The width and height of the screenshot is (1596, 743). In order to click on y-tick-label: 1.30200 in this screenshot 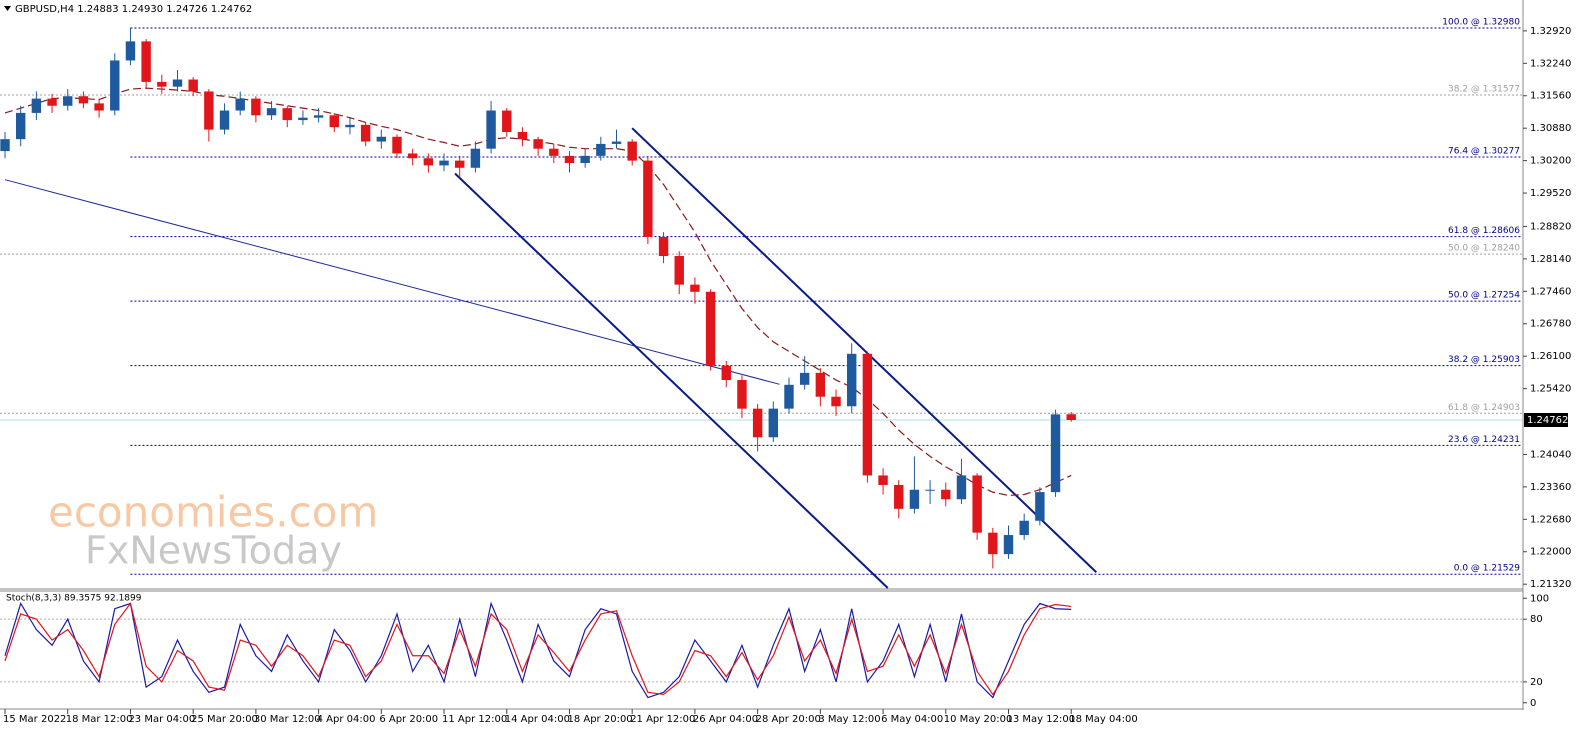, I will do `click(1550, 161)`.